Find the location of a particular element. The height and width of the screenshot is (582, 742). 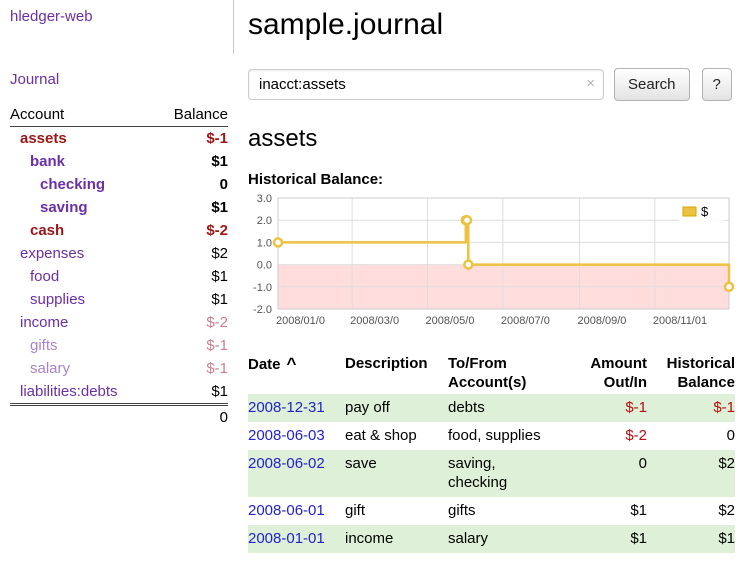

account-link-gifts: gifts is located at coordinates (44, 345).